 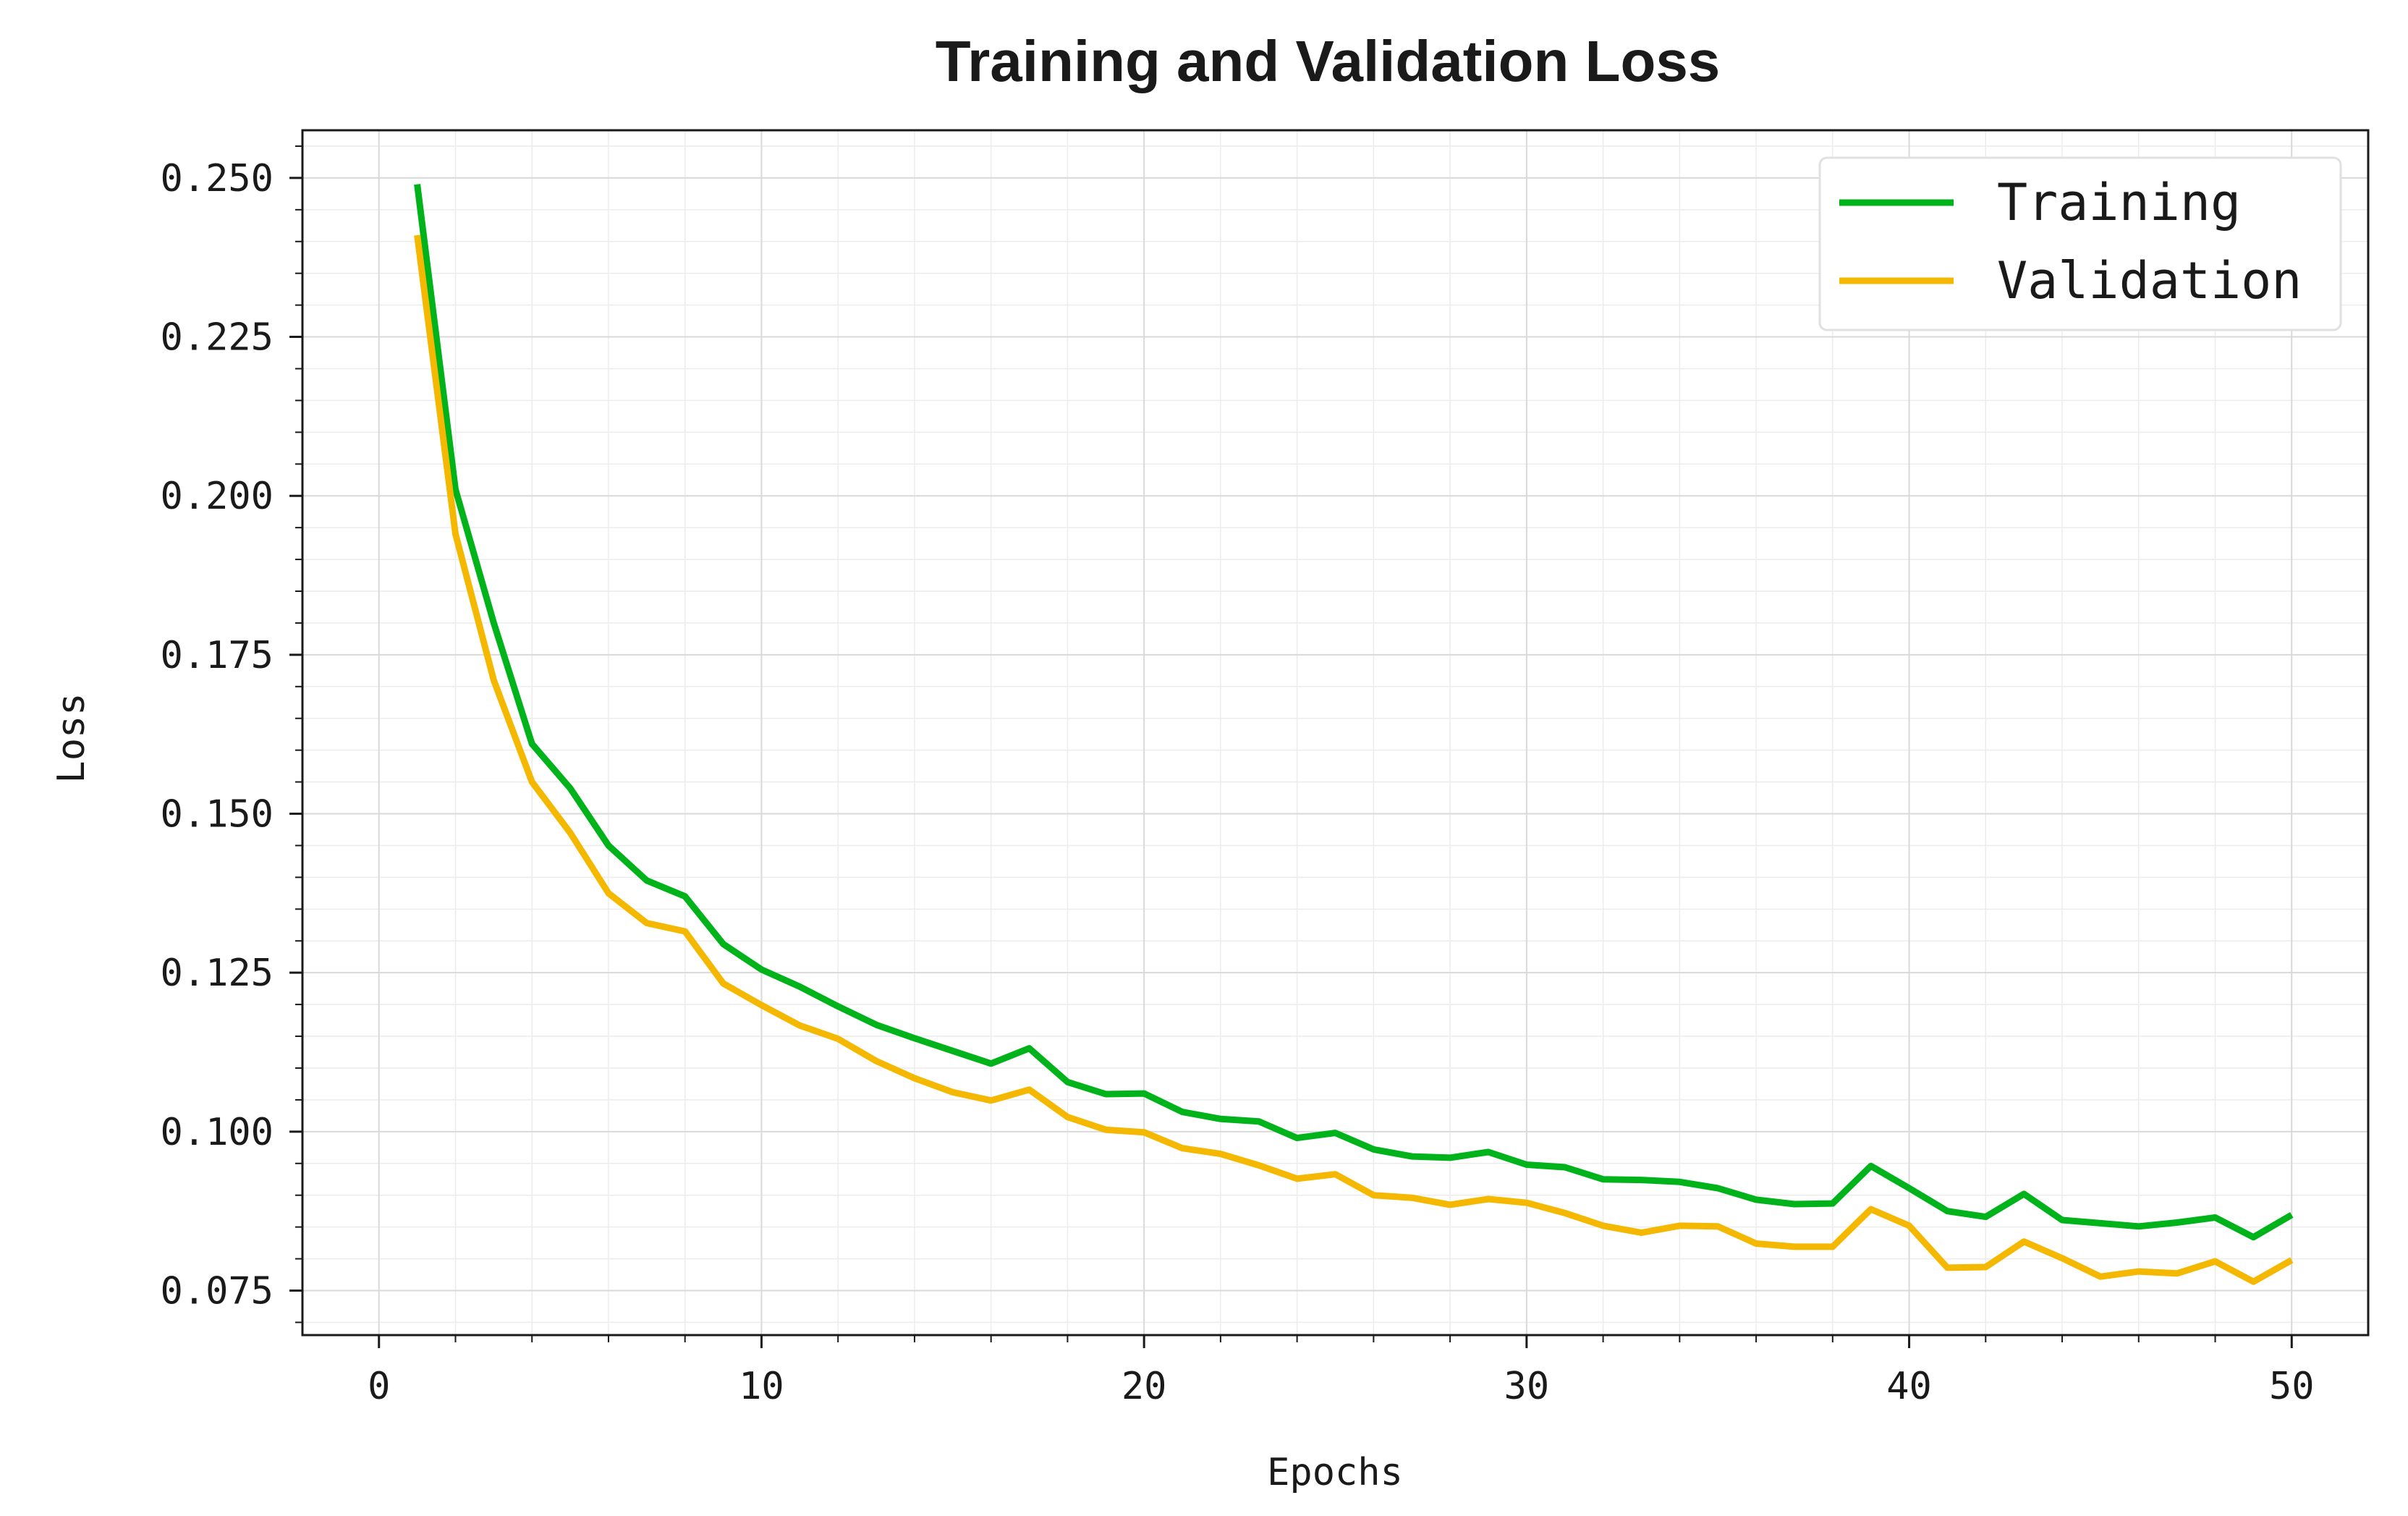 I want to click on x-tick-labels: 0 10 20 30 40 50, so click(x=1341, y=1386).